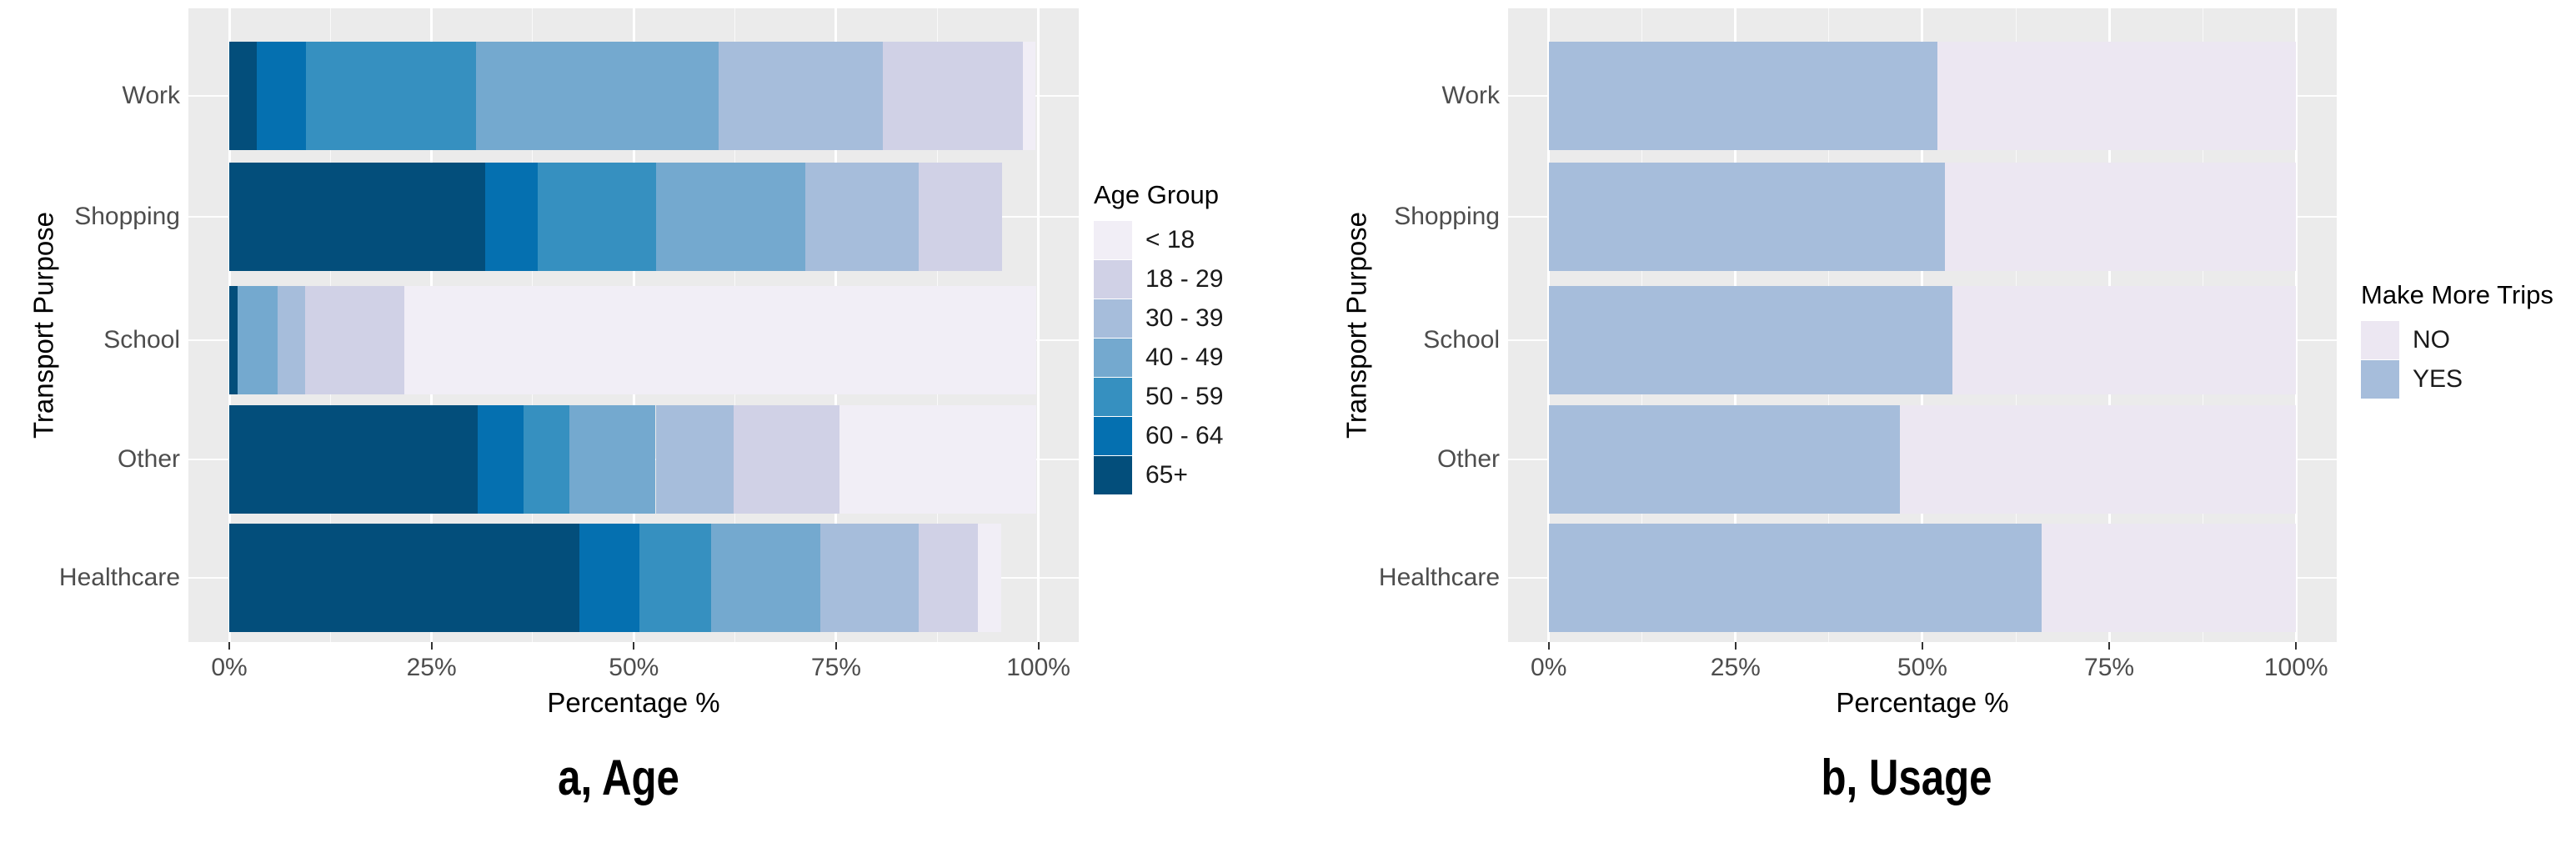 The width and height of the screenshot is (2576, 853). I want to click on legend-entry-65+: 65+, so click(1158, 475).